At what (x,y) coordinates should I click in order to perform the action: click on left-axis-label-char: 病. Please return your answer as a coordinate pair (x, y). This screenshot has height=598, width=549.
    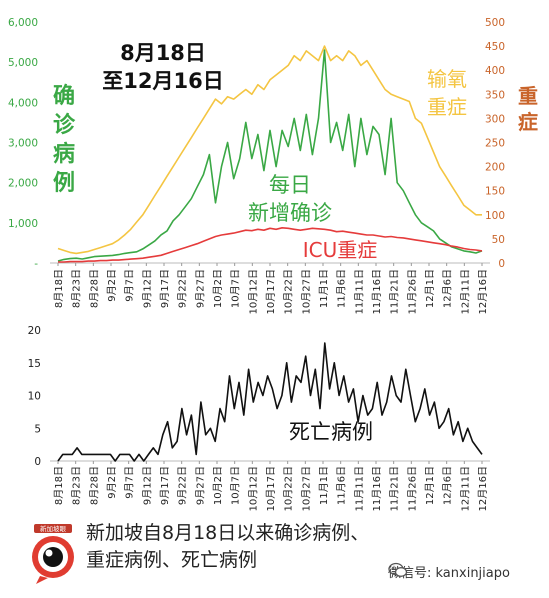
    Looking at the image, I should click on (64, 154).